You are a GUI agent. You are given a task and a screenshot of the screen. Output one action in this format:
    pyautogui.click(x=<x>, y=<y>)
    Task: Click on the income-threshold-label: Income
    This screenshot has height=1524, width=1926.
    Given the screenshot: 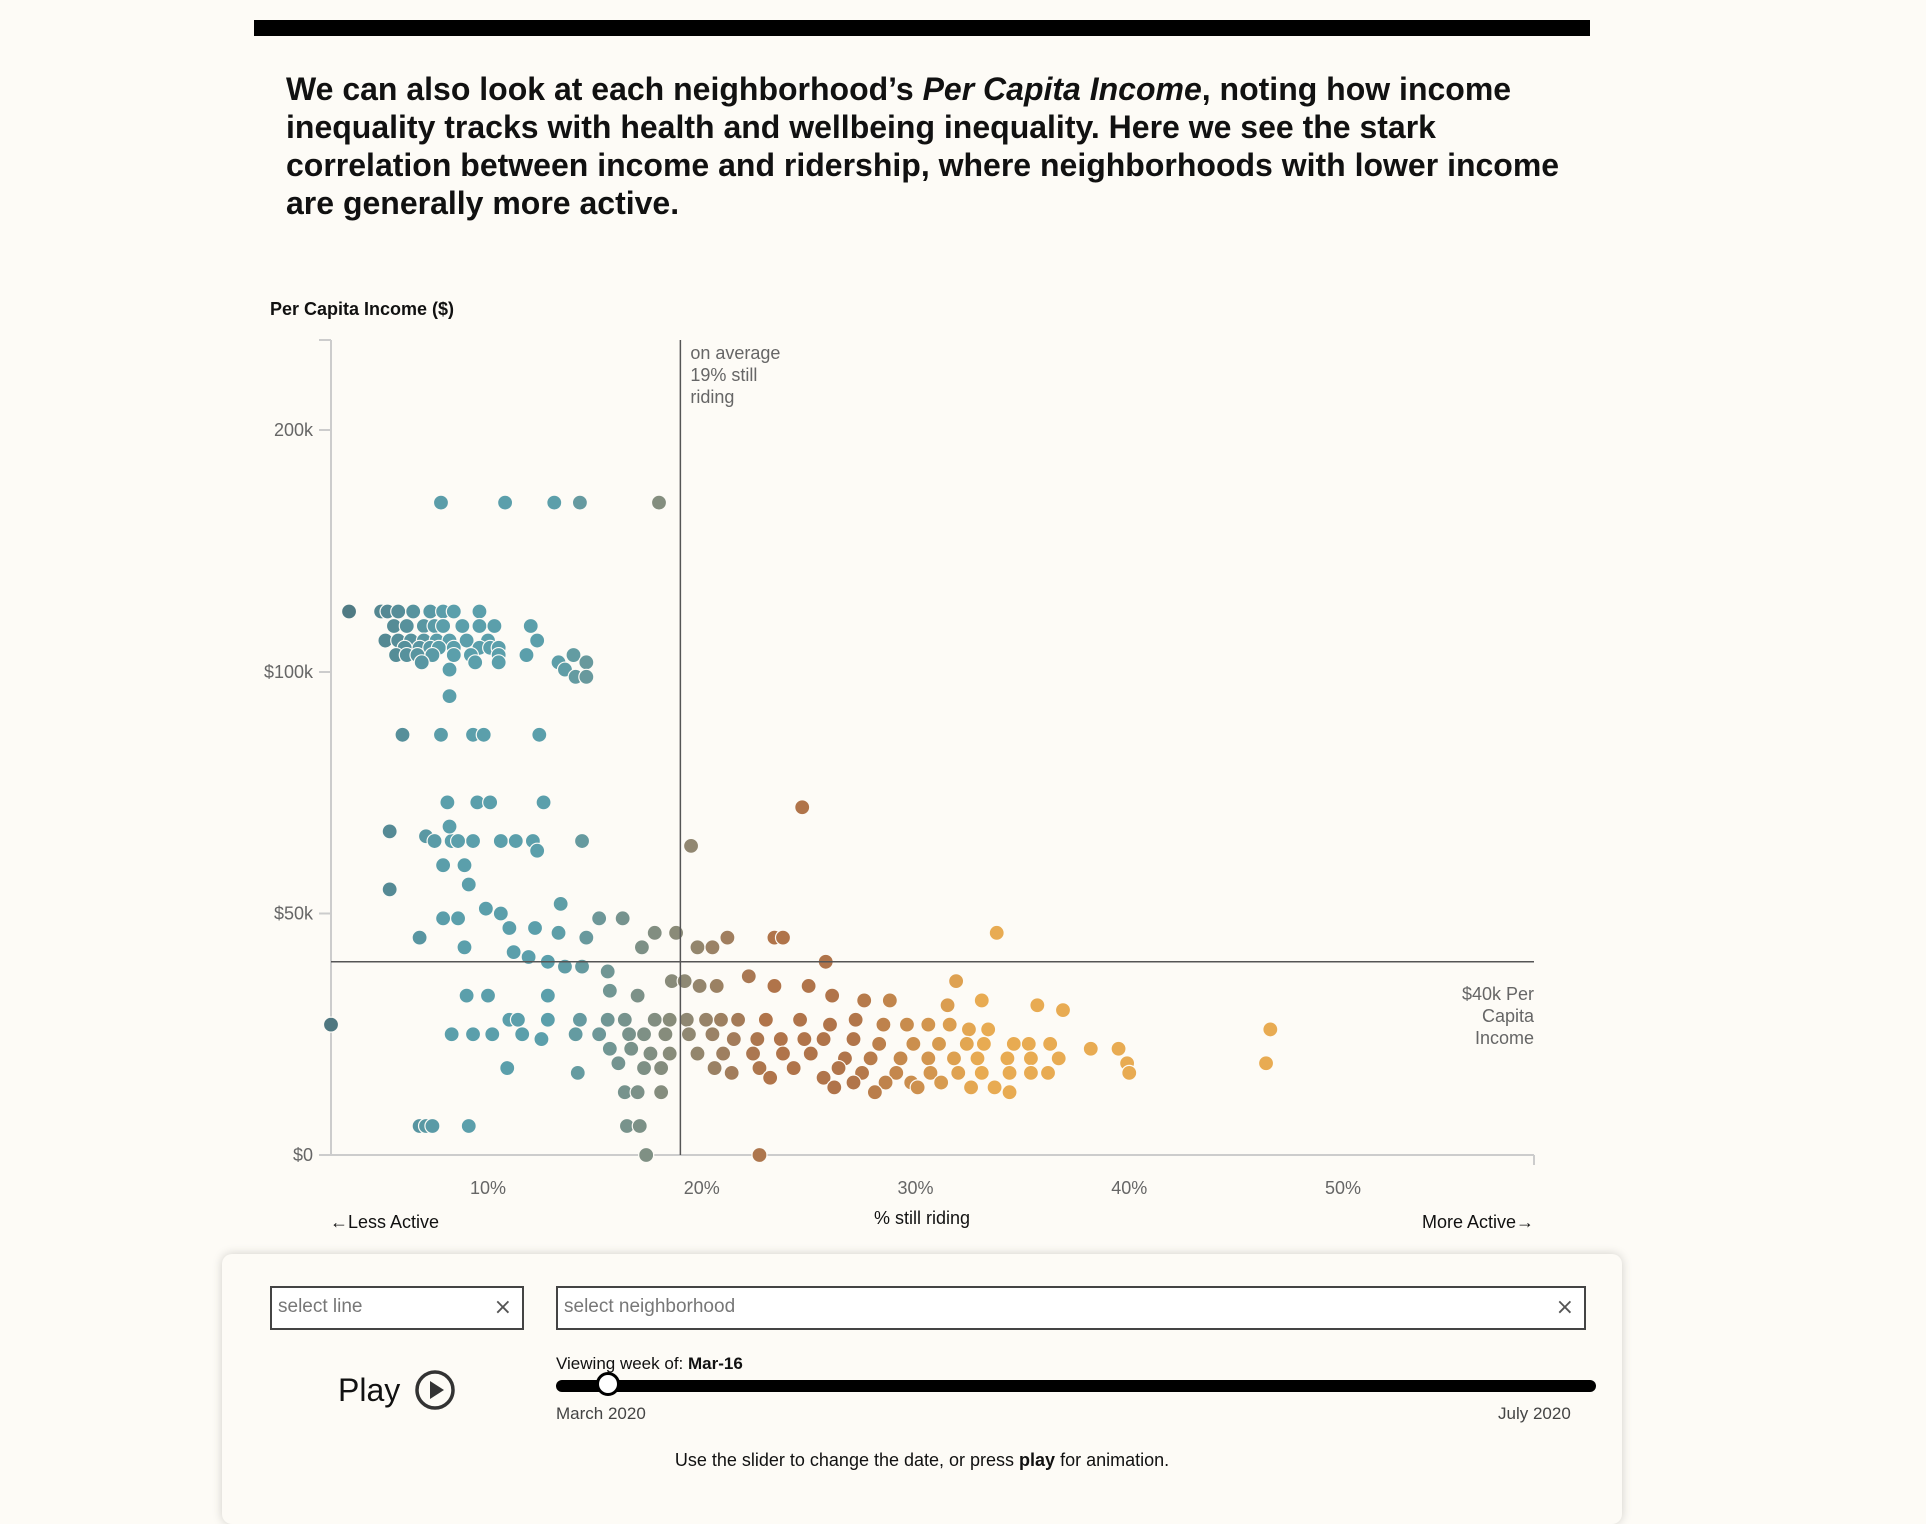 What is the action you would take?
    pyautogui.click(x=1504, y=1038)
    